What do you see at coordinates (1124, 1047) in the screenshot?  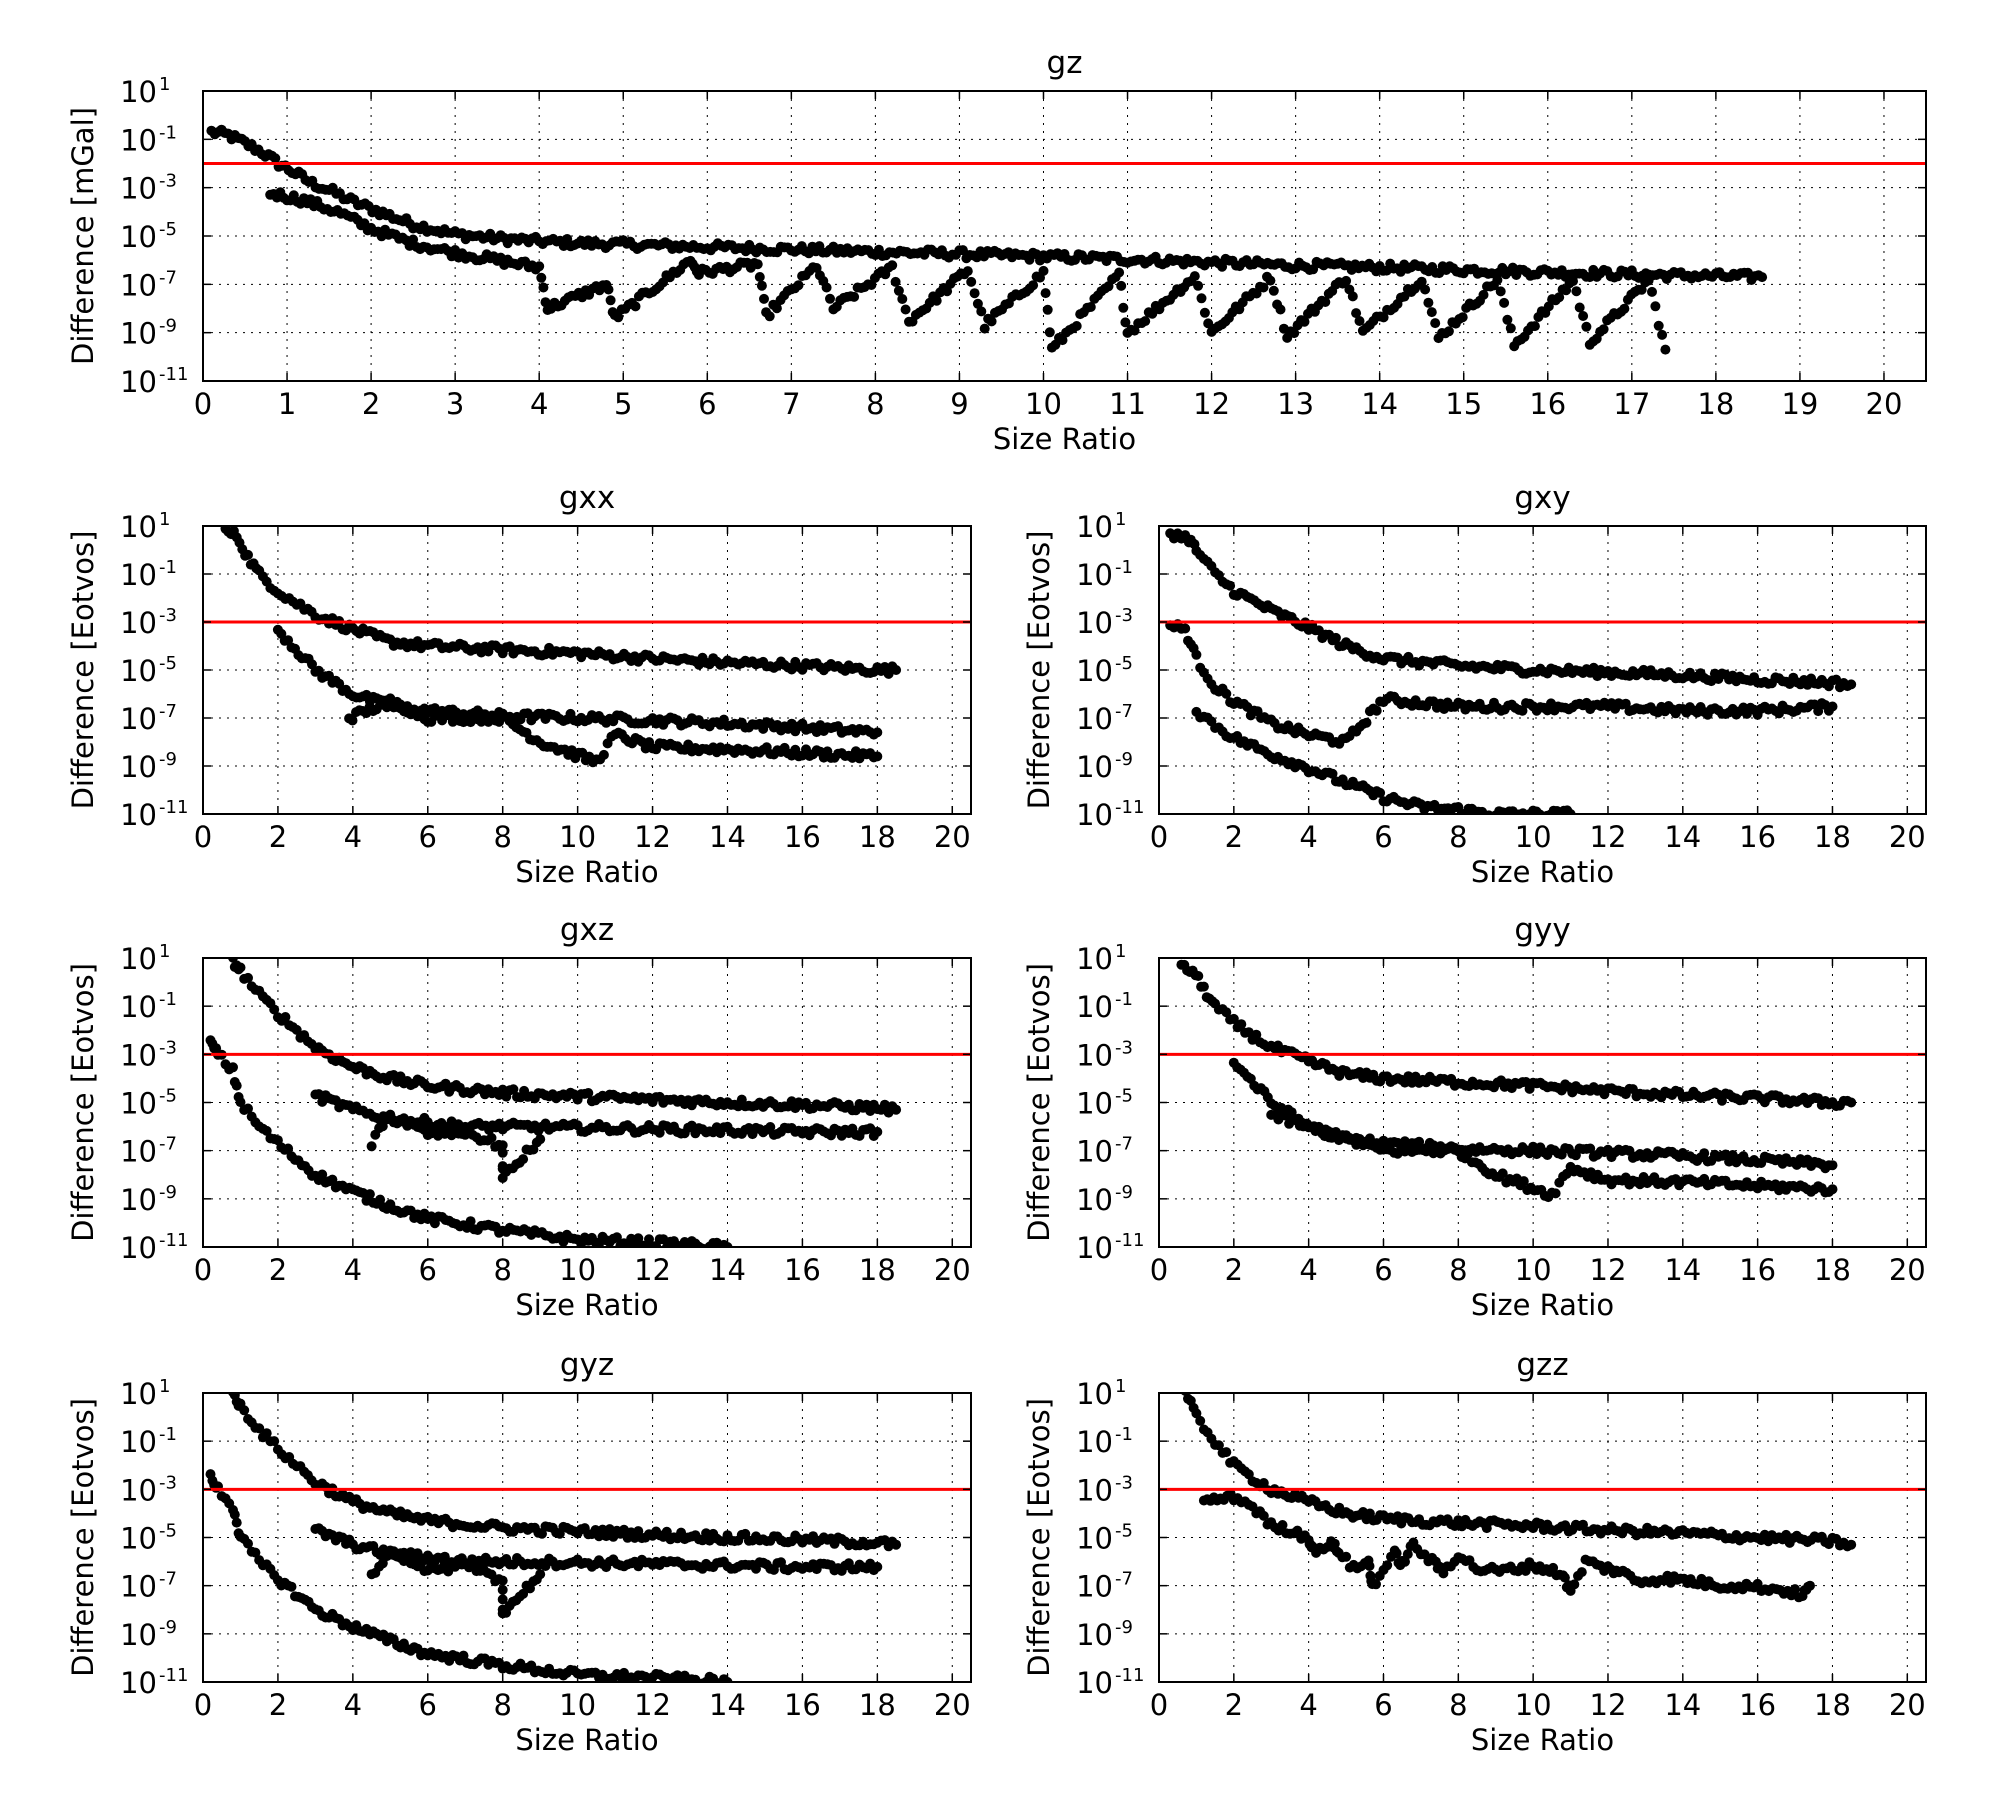 I see `y-tick-exponent: -3` at bounding box center [1124, 1047].